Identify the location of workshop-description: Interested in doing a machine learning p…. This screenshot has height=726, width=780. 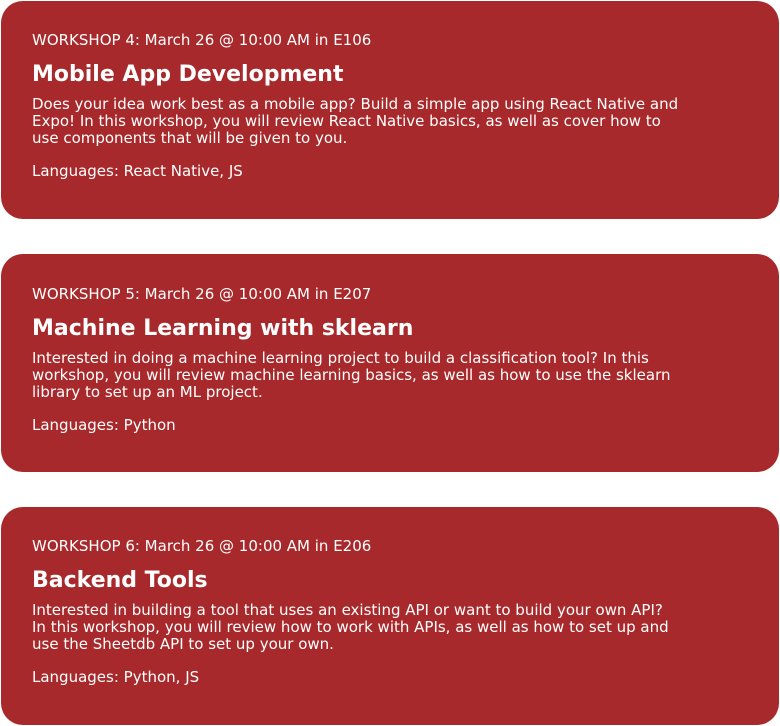
(351, 375).